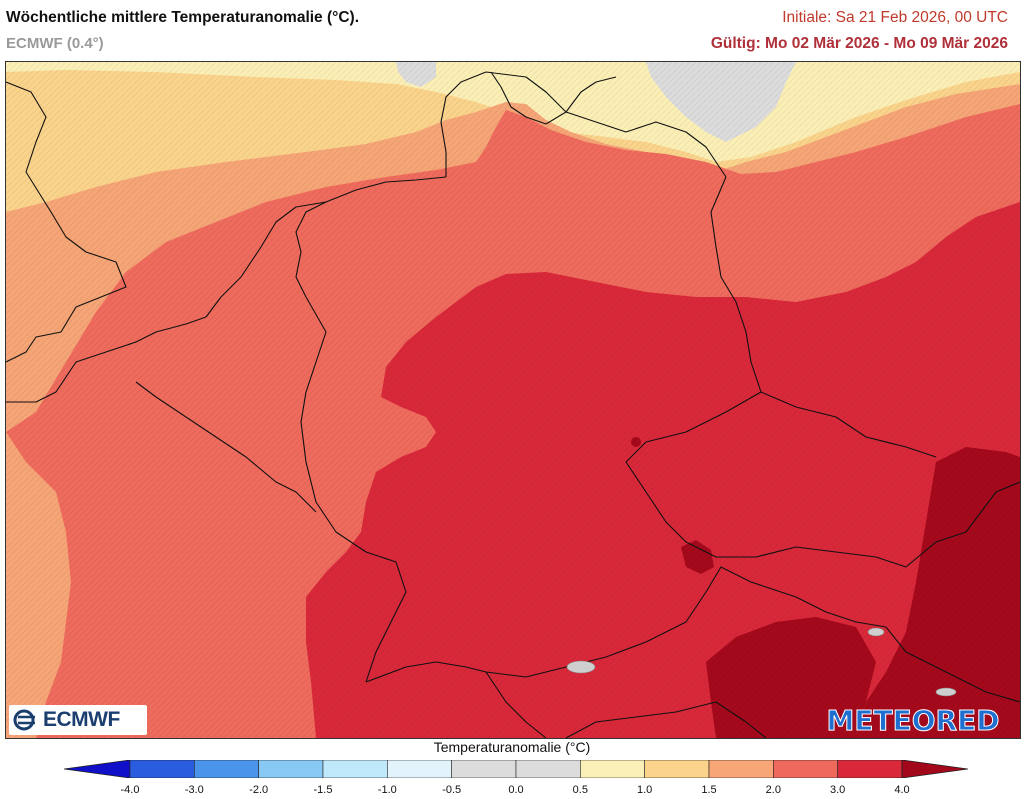  I want to click on meteored-logo: METEORED, so click(913, 720).